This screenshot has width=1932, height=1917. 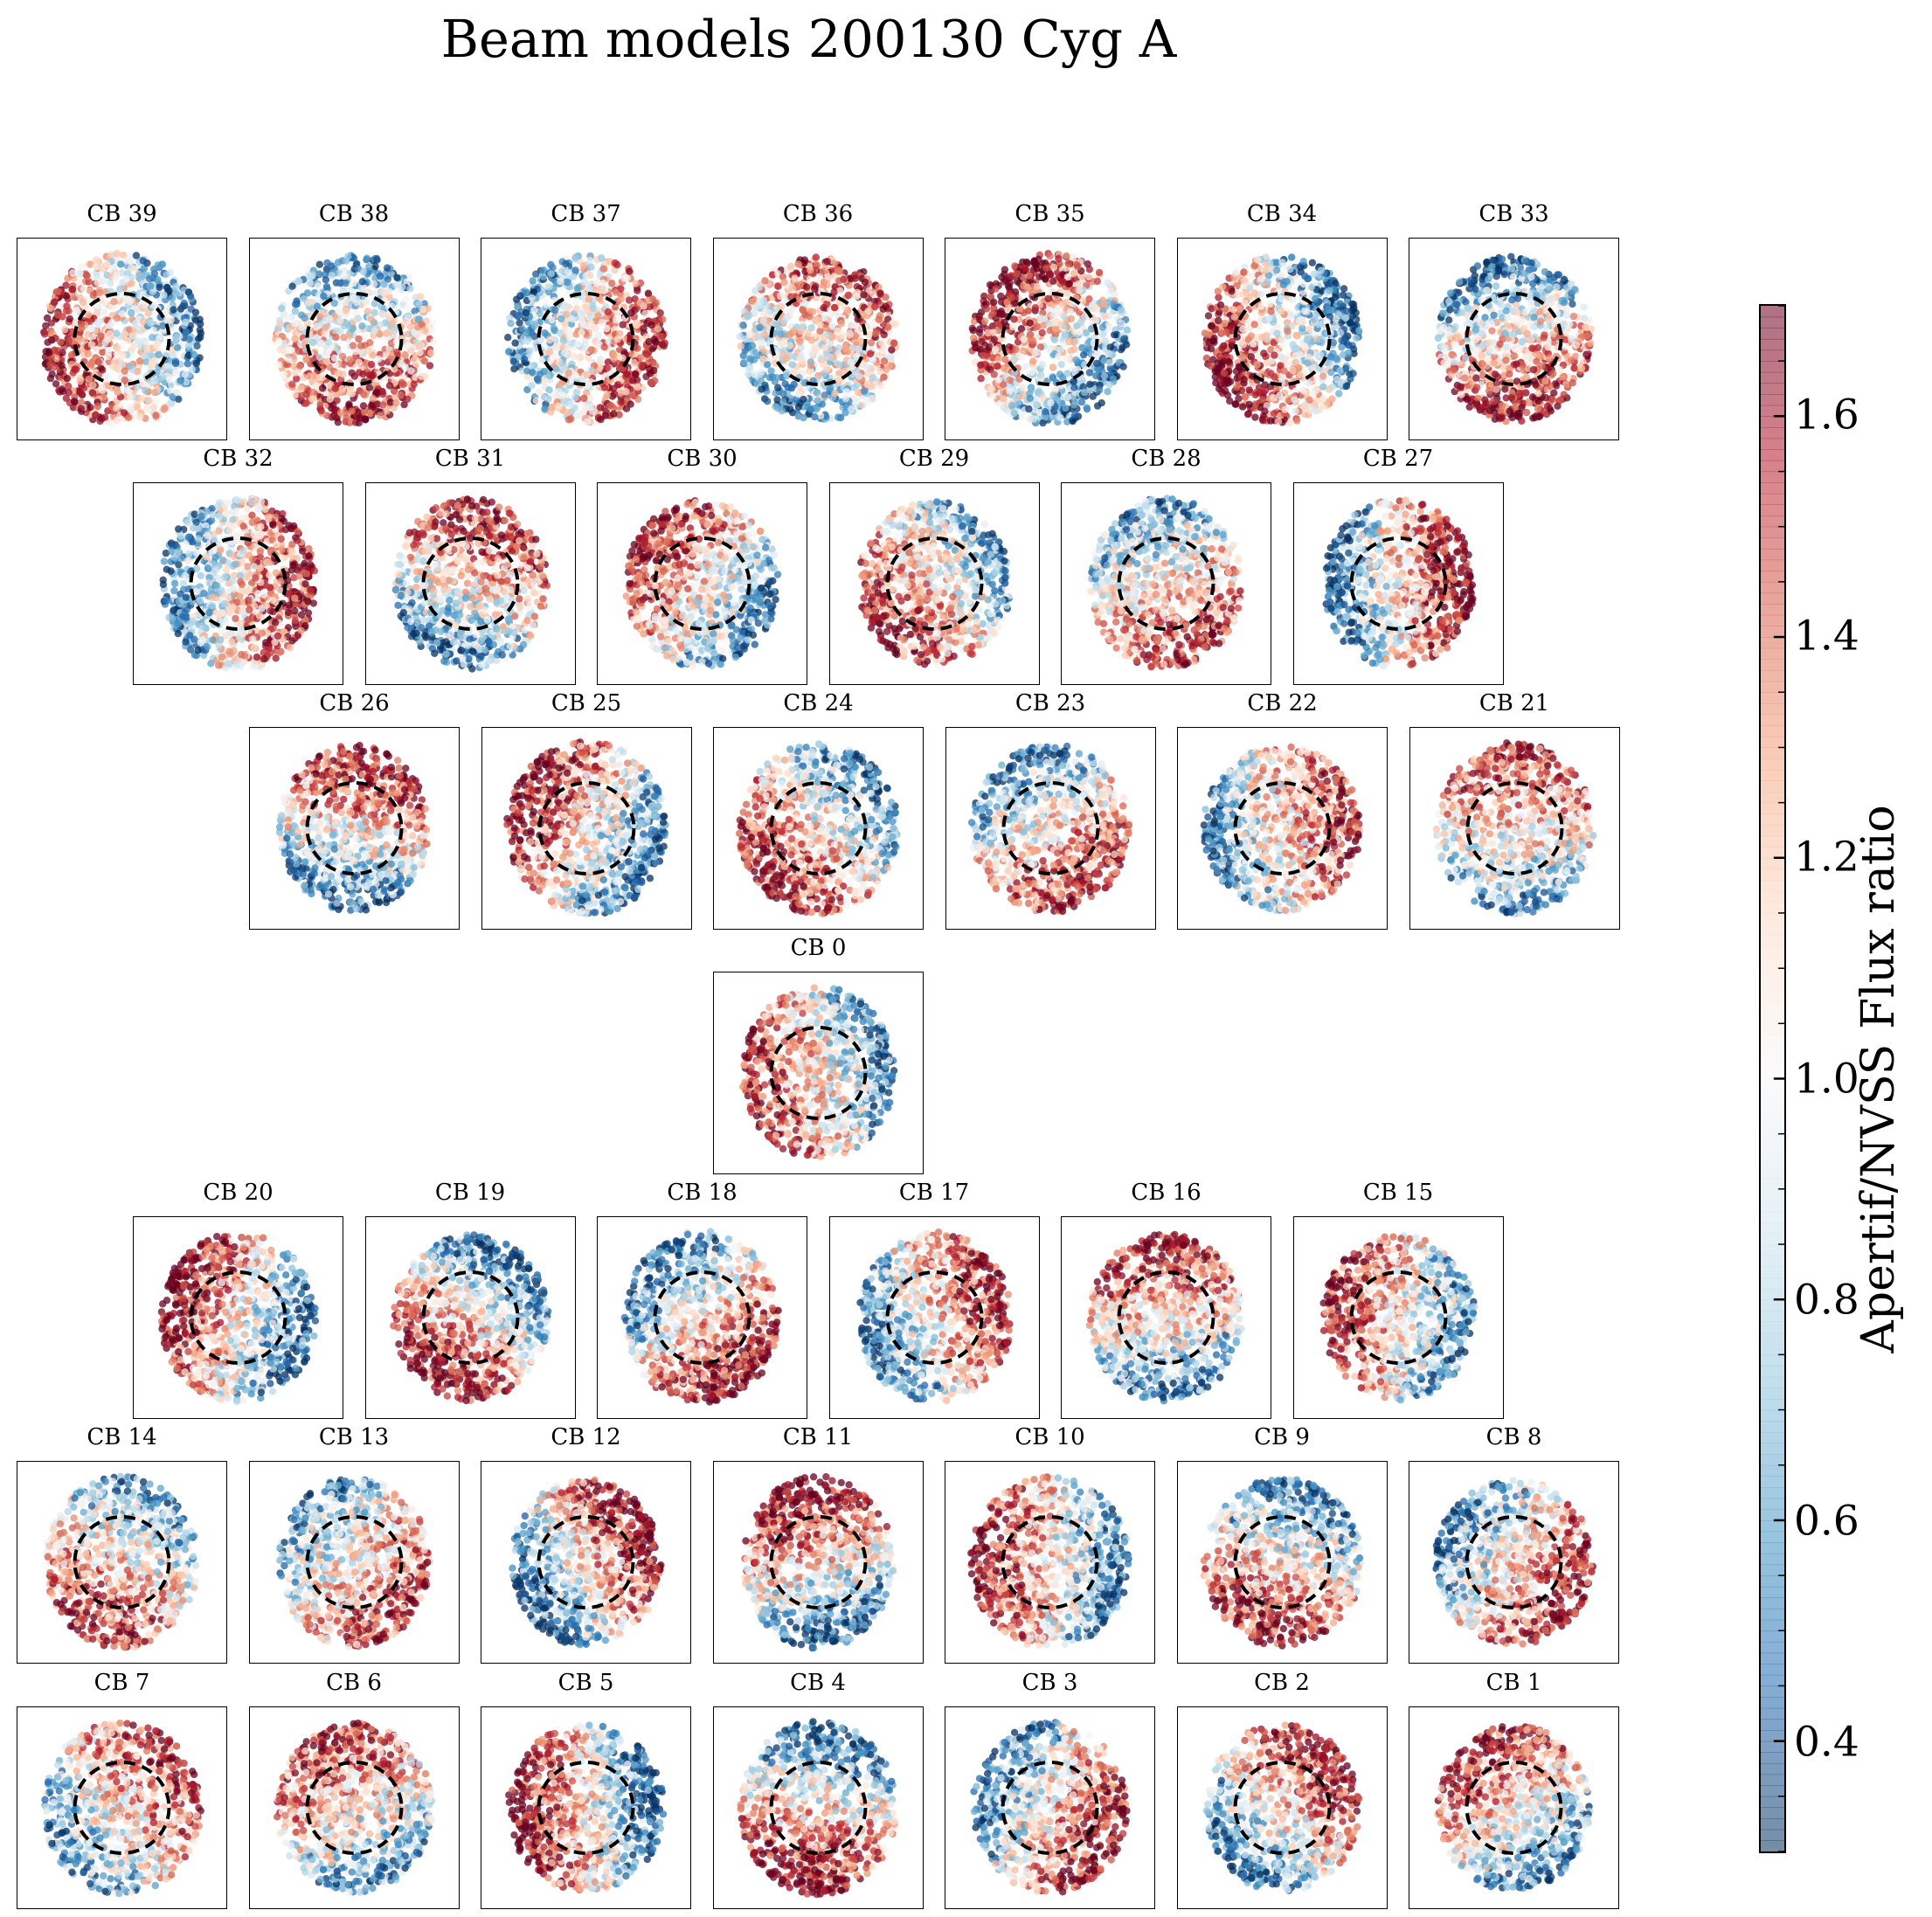 I want to click on dashed-beam-circle, so click(x=122, y=339).